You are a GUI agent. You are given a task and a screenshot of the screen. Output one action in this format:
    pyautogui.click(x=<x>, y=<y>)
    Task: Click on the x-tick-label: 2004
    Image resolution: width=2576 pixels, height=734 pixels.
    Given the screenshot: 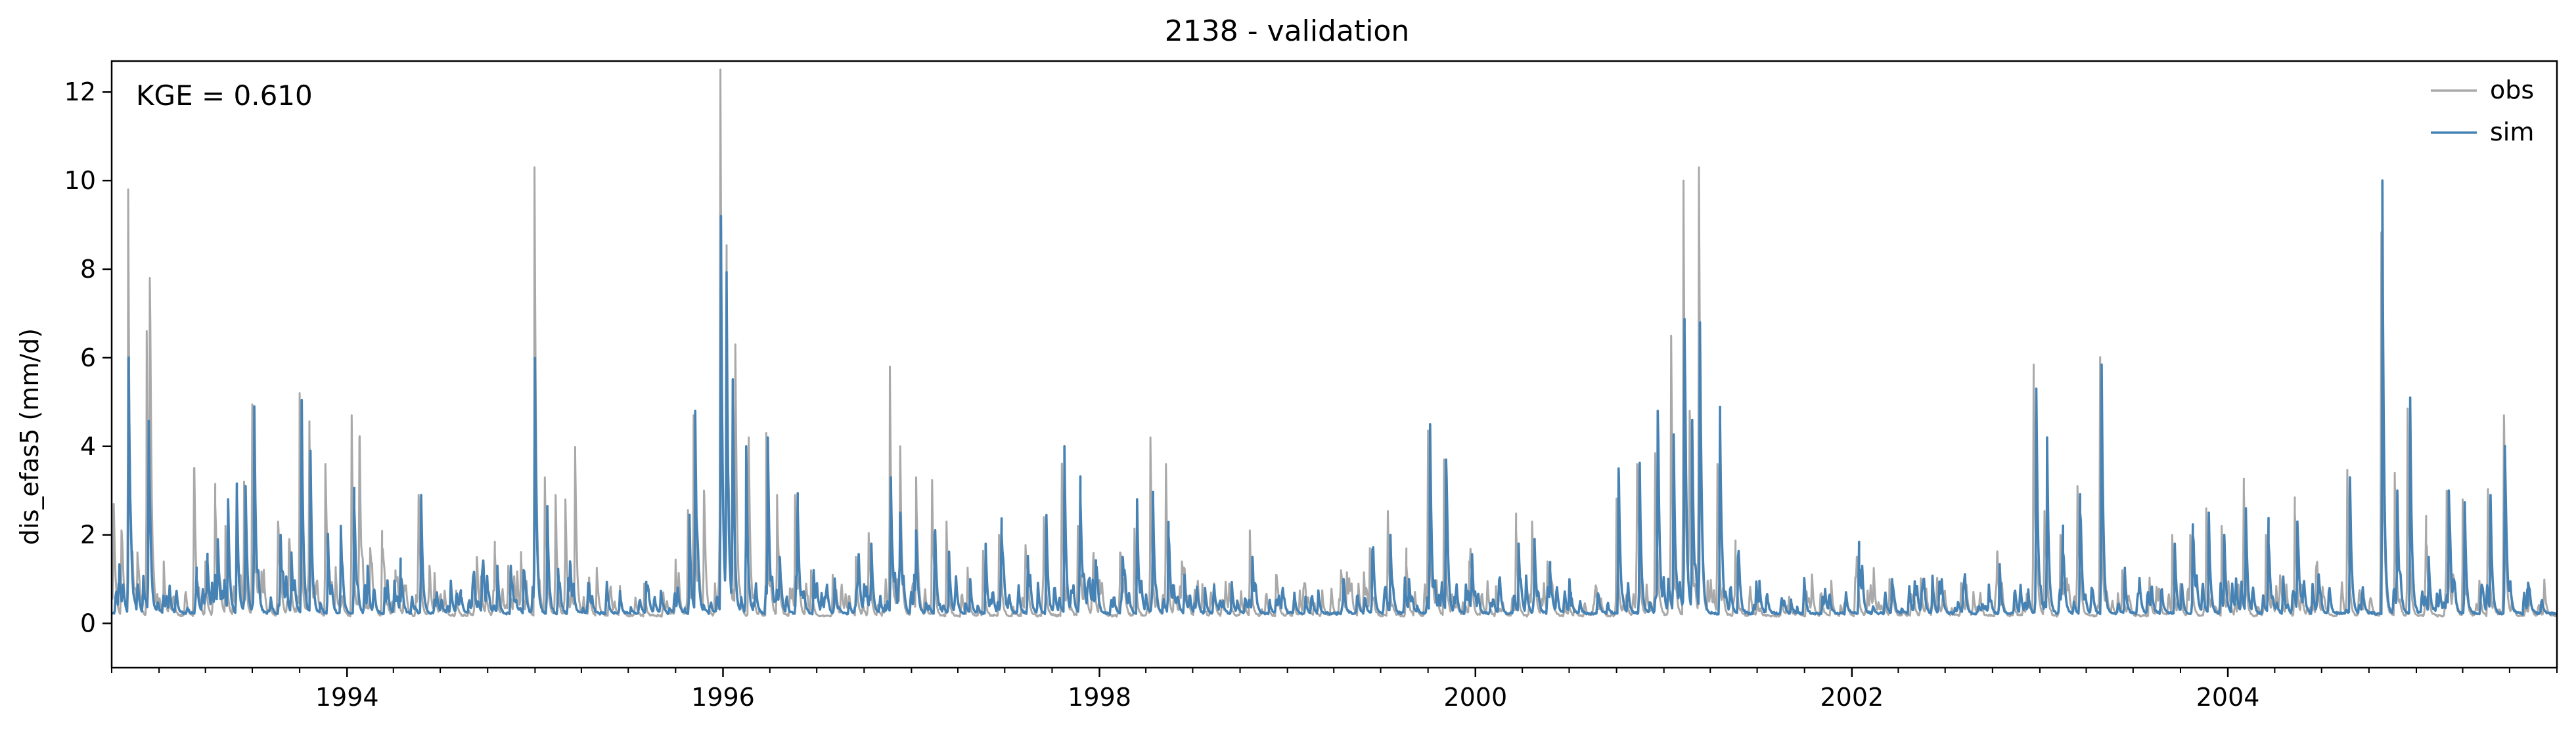 What is the action you would take?
    pyautogui.click(x=2228, y=697)
    